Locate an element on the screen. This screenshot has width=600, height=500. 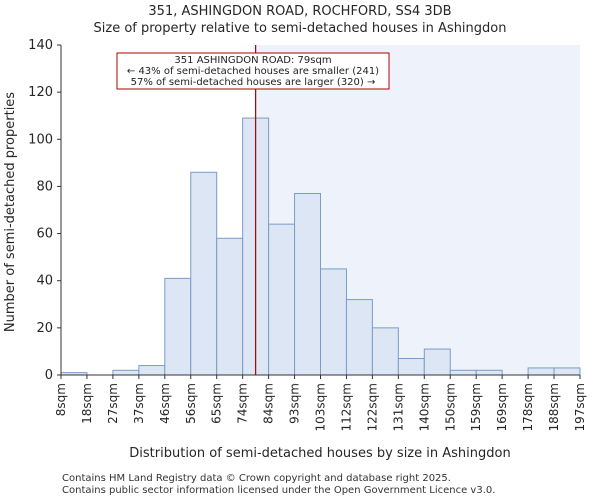
y-tick-label: 60 is located at coordinates (44, 234).